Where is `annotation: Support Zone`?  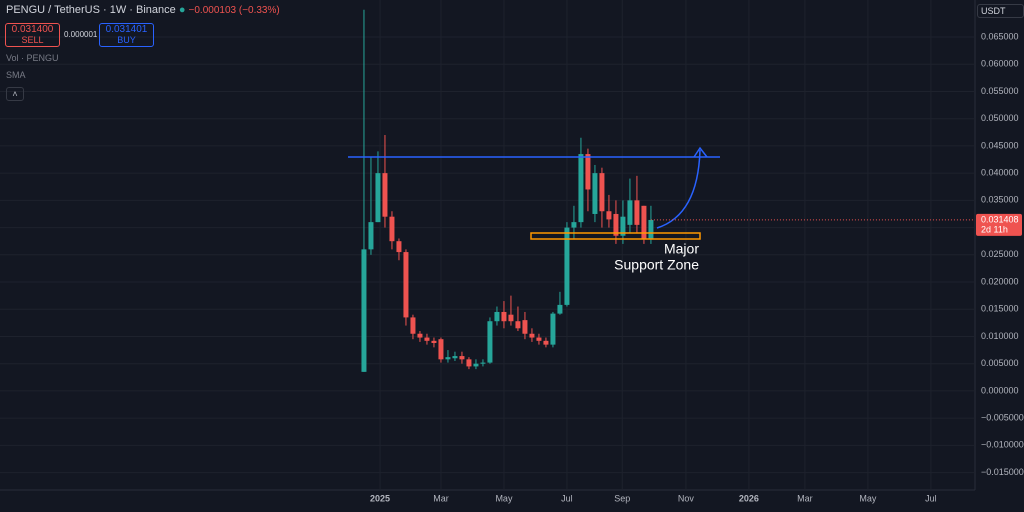 annotation: Support Zone is located at coordinates (656, 265).